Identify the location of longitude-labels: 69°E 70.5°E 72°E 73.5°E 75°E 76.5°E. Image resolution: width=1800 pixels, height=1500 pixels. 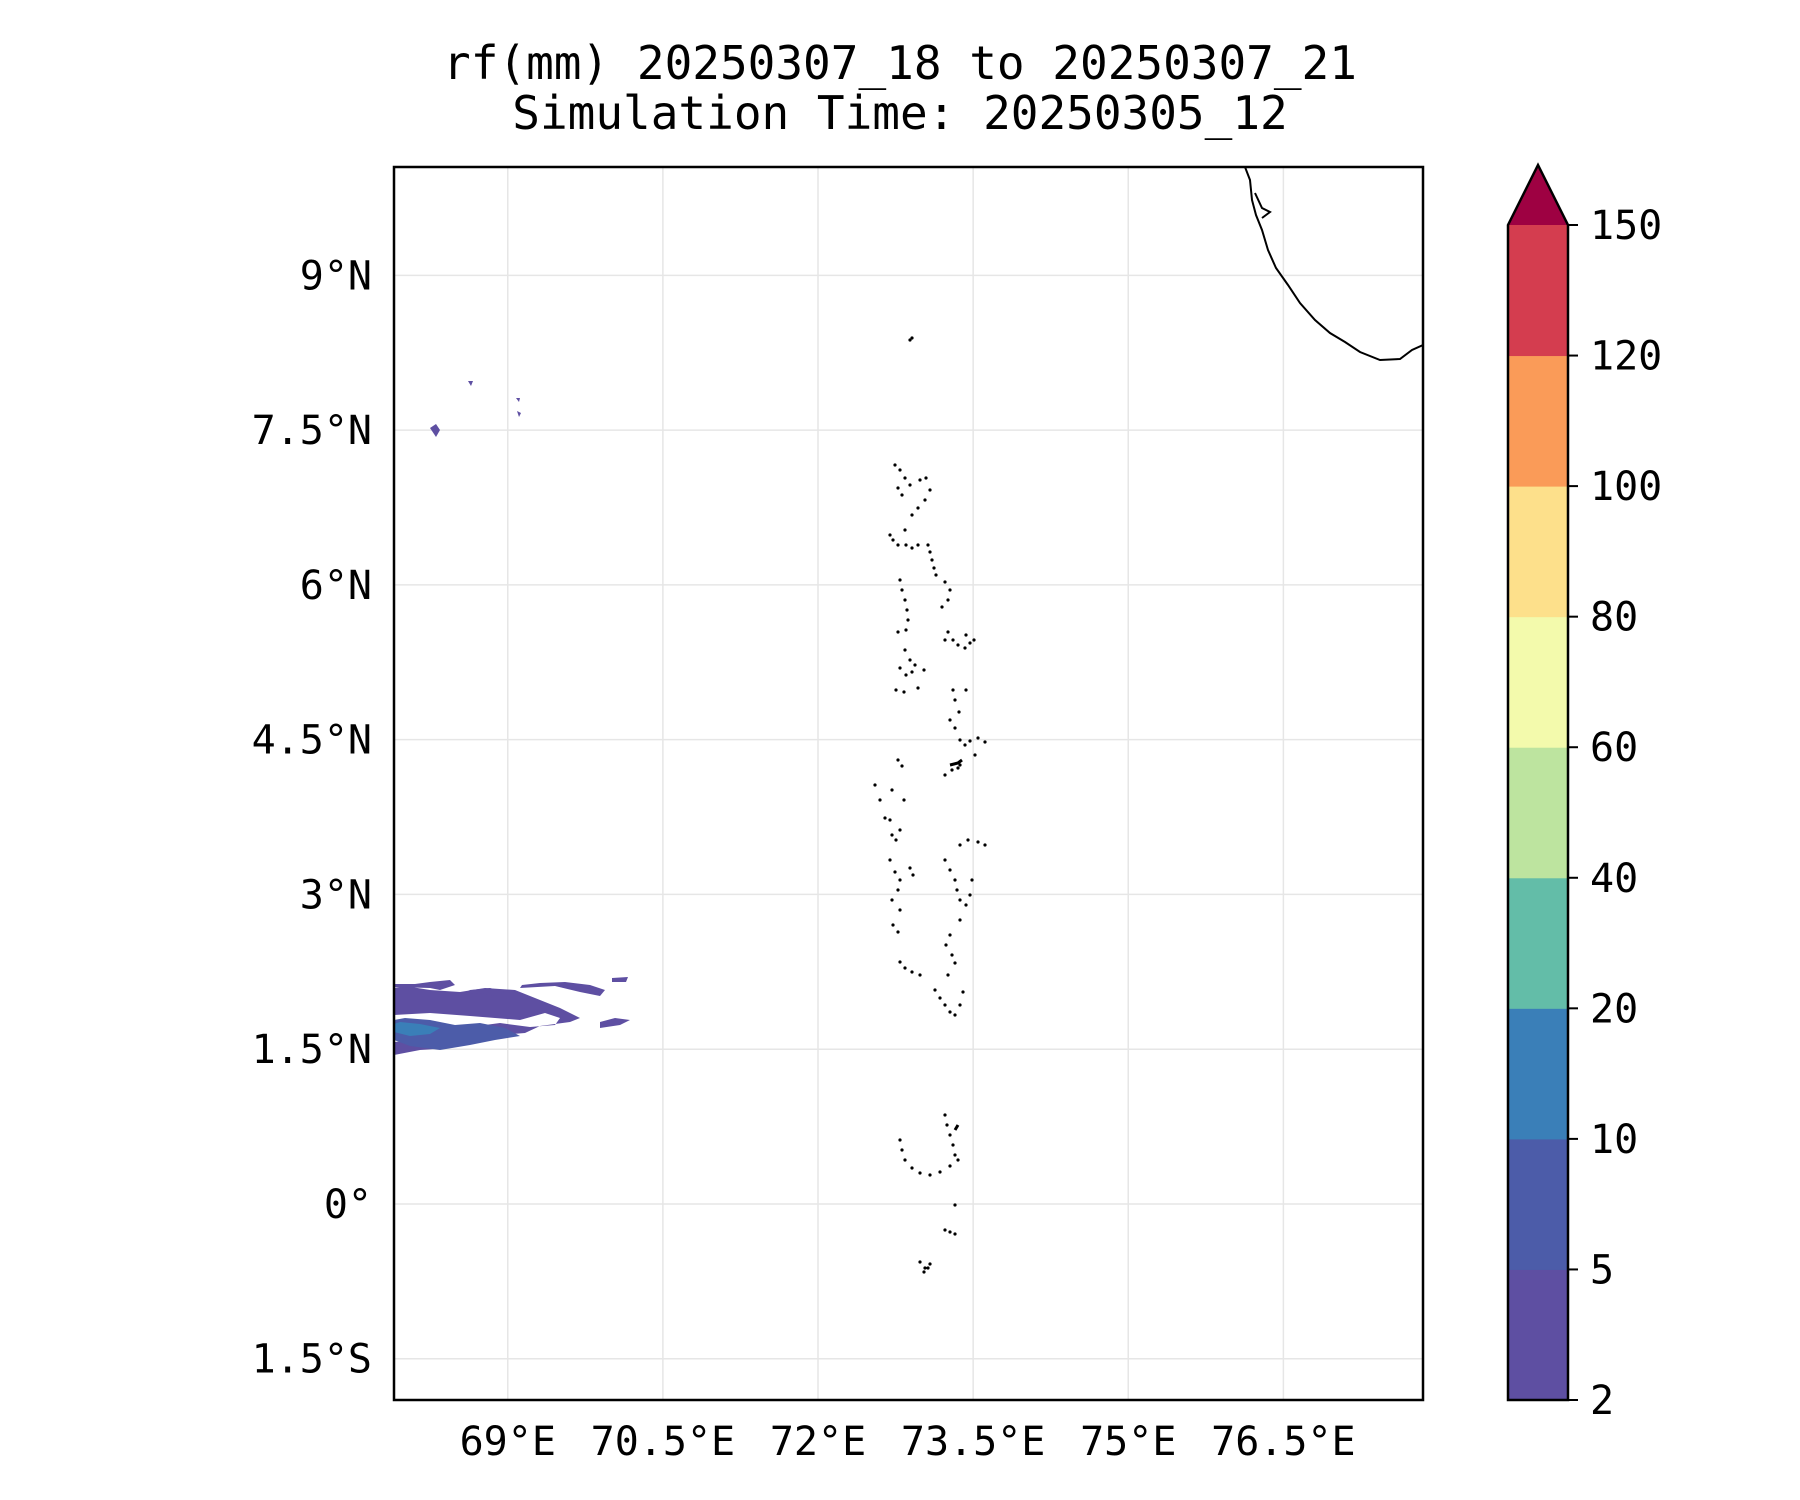
(908, 1442).